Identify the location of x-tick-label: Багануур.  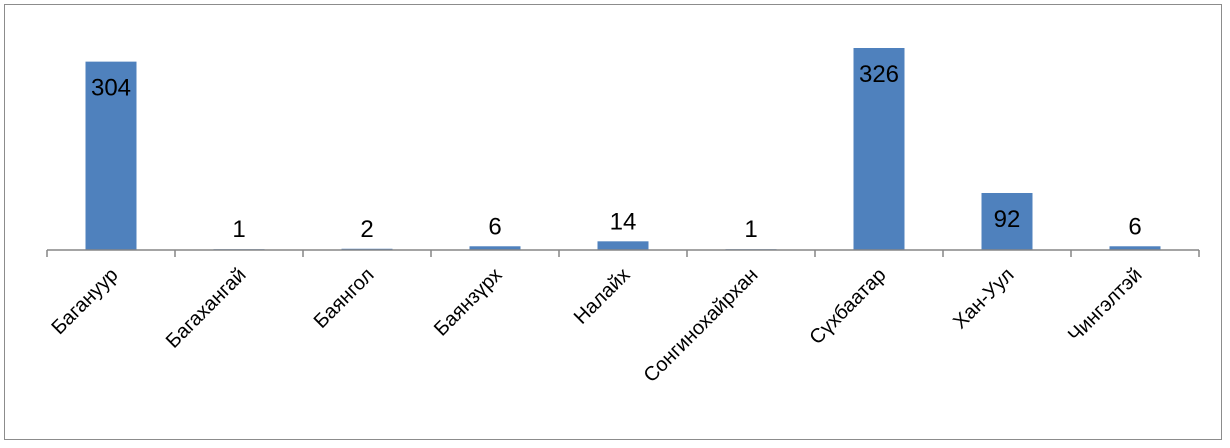
(84, 301).